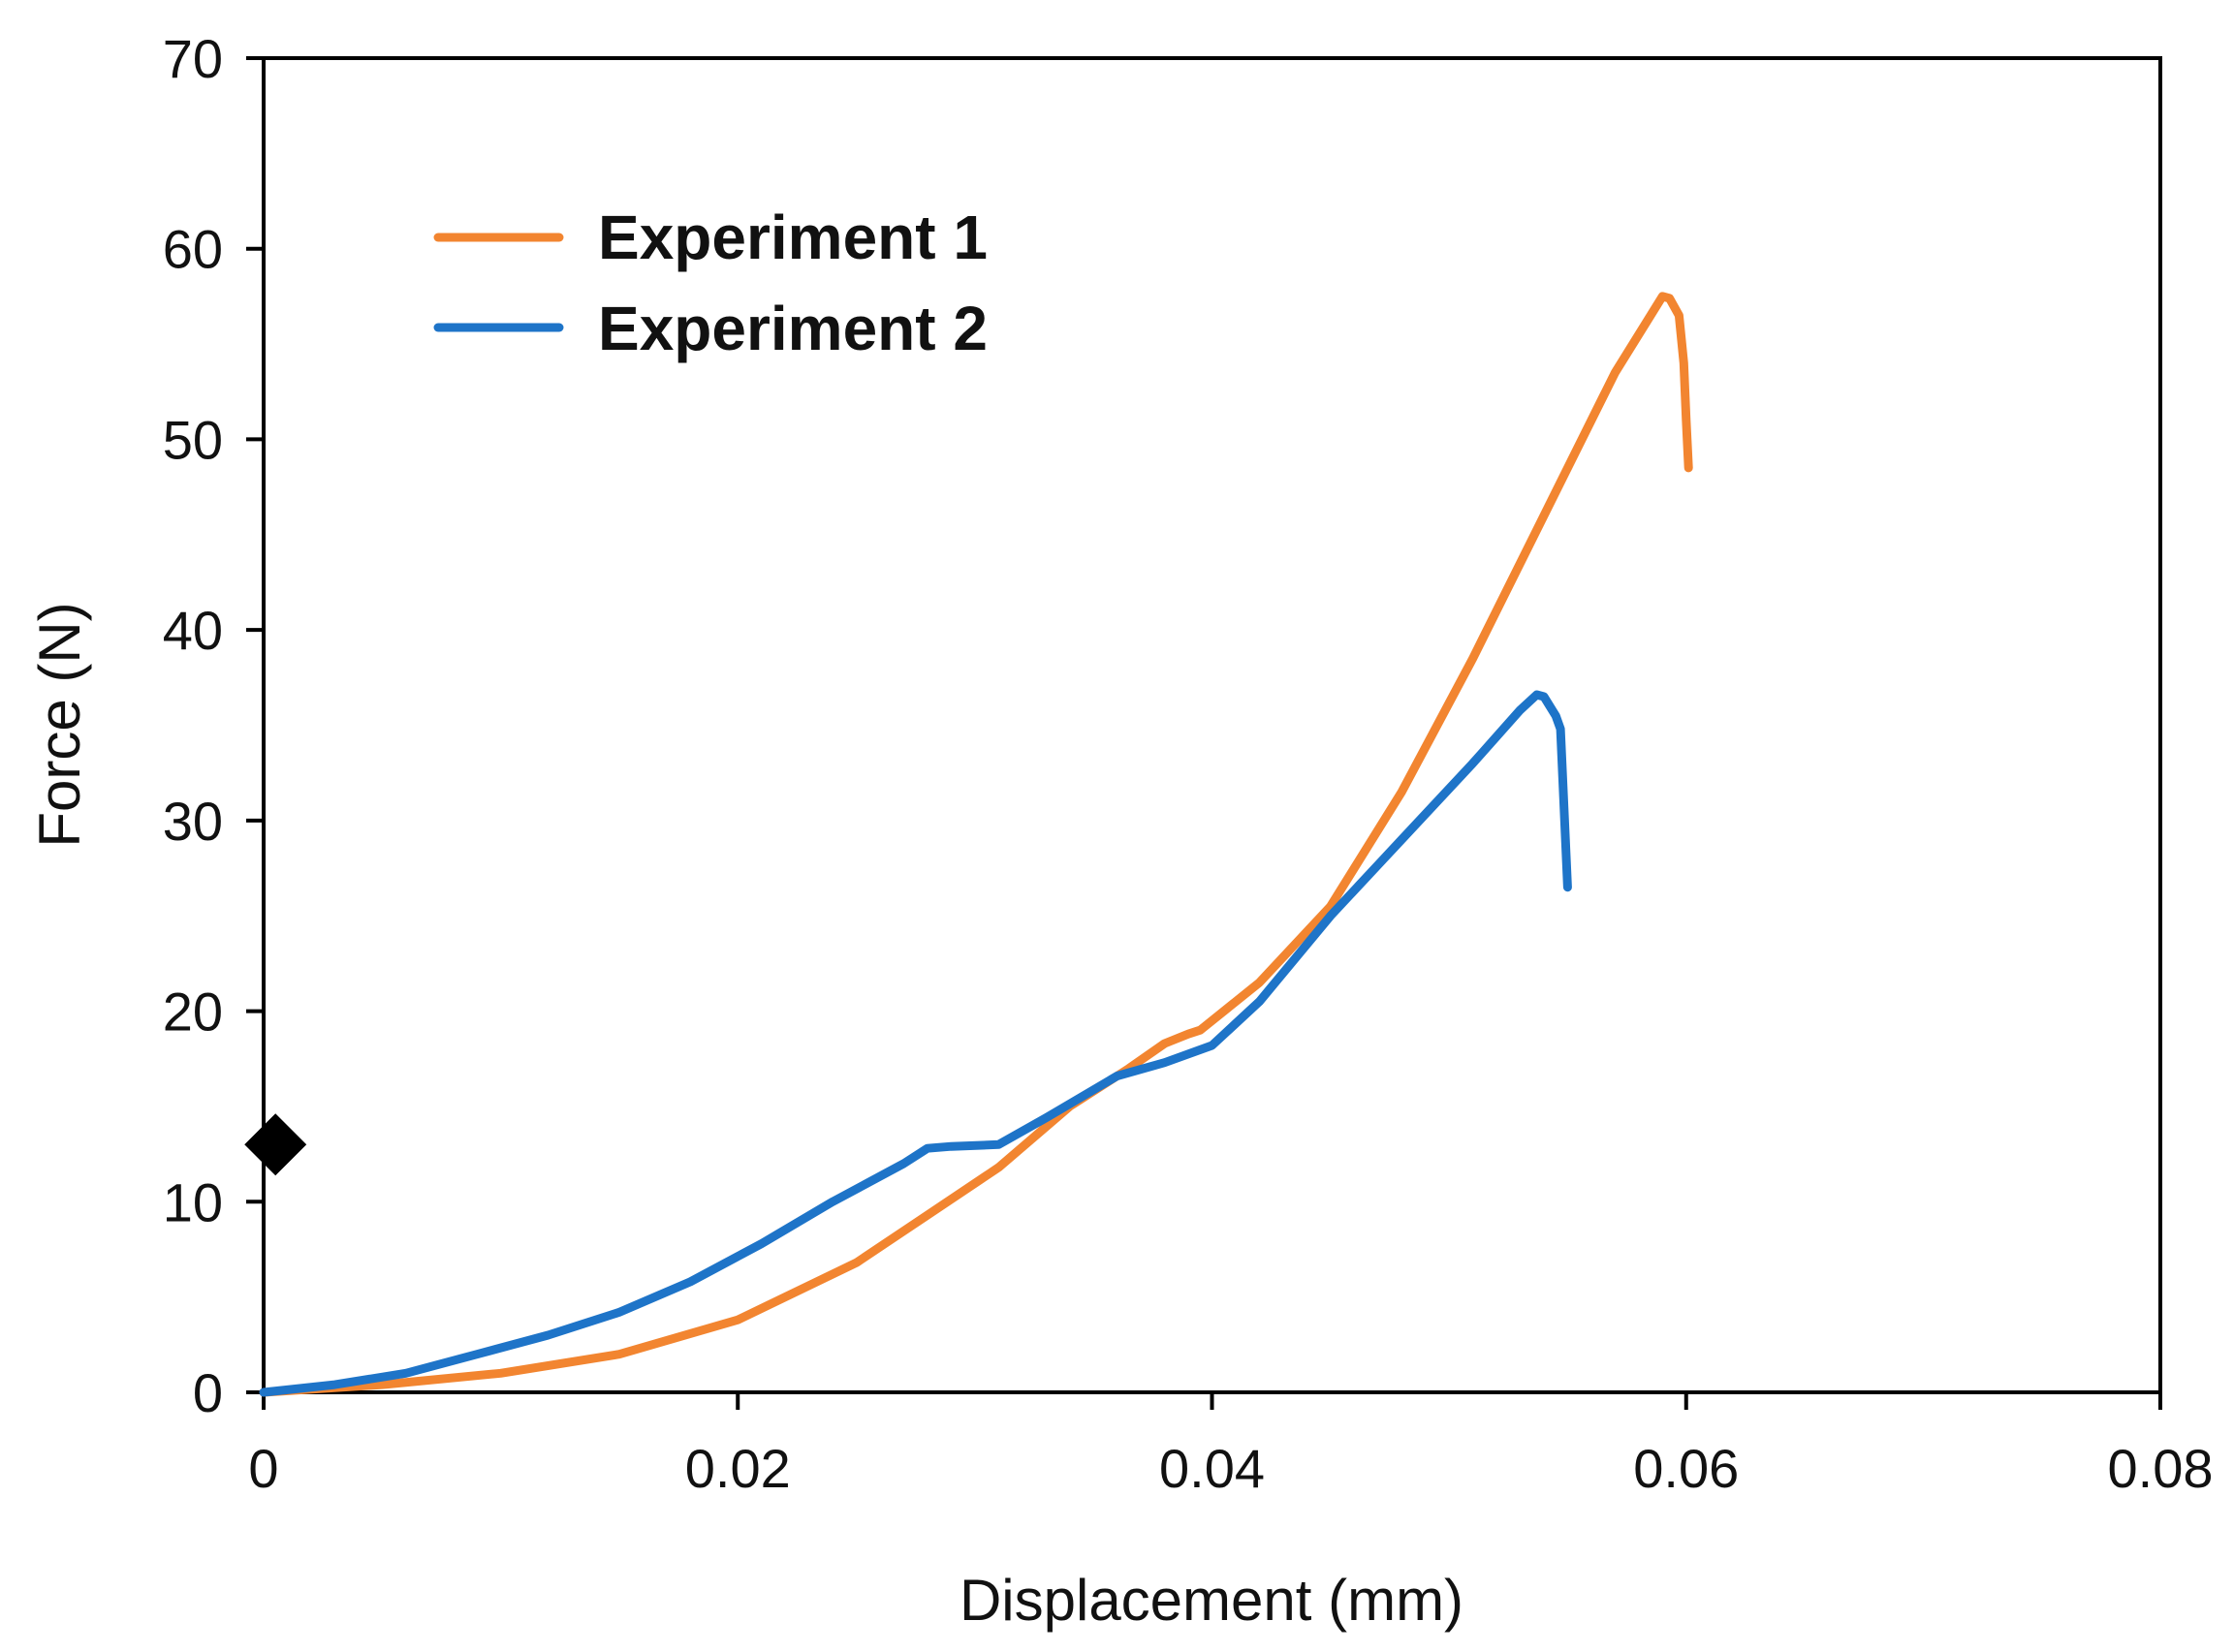 Image resolution: width=2234 pixels, height=1652 pixels. I want to click on y-tick-label: 10, so click(193, 1201).